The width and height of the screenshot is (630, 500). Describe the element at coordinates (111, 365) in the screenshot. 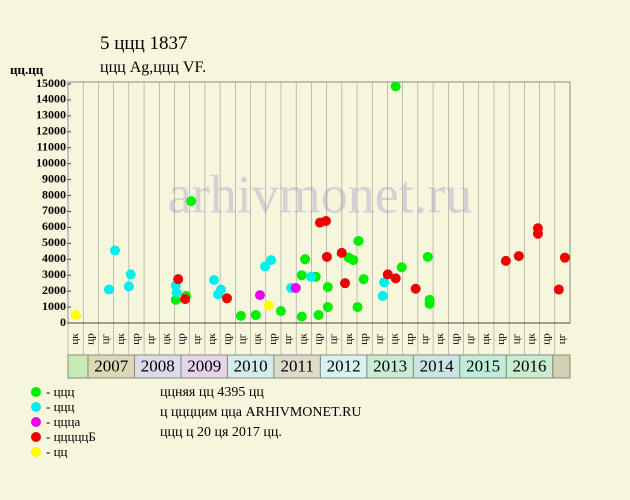

I see `year-label: 2007` at that location.